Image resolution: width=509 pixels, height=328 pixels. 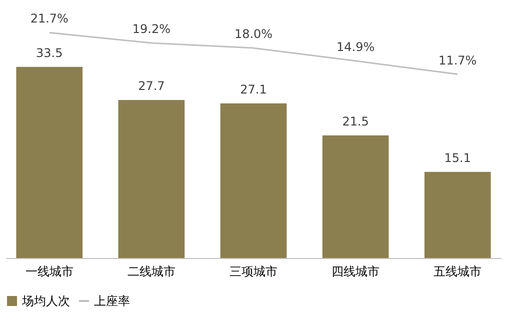 What do you see at coordinates (151, 85) in the screenshot?
I see `data-label: 27.7` at bounding box center [151, 85].